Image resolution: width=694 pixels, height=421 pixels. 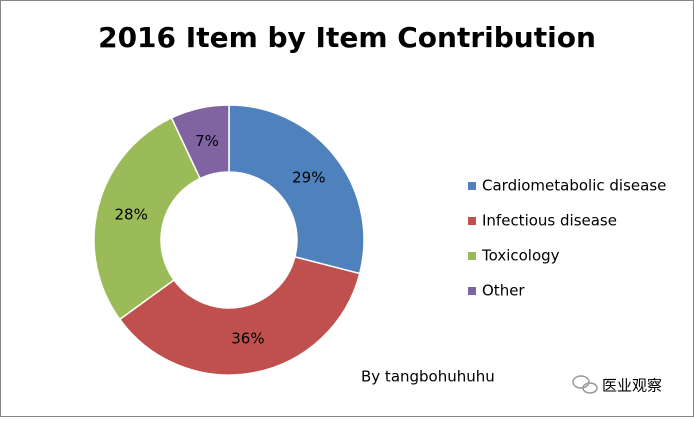 What do you see at coordinates (131, 214) in the screenshot?
I see `data-label: 28%` at bounding box center [131, 214].